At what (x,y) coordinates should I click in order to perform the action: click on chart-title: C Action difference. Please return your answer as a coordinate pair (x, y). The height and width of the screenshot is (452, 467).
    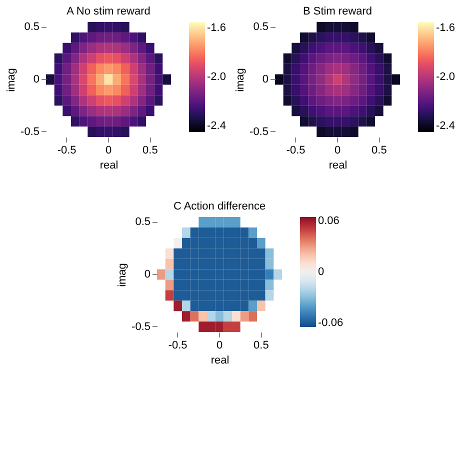
    Looking at the image, I should click on (219, 206).